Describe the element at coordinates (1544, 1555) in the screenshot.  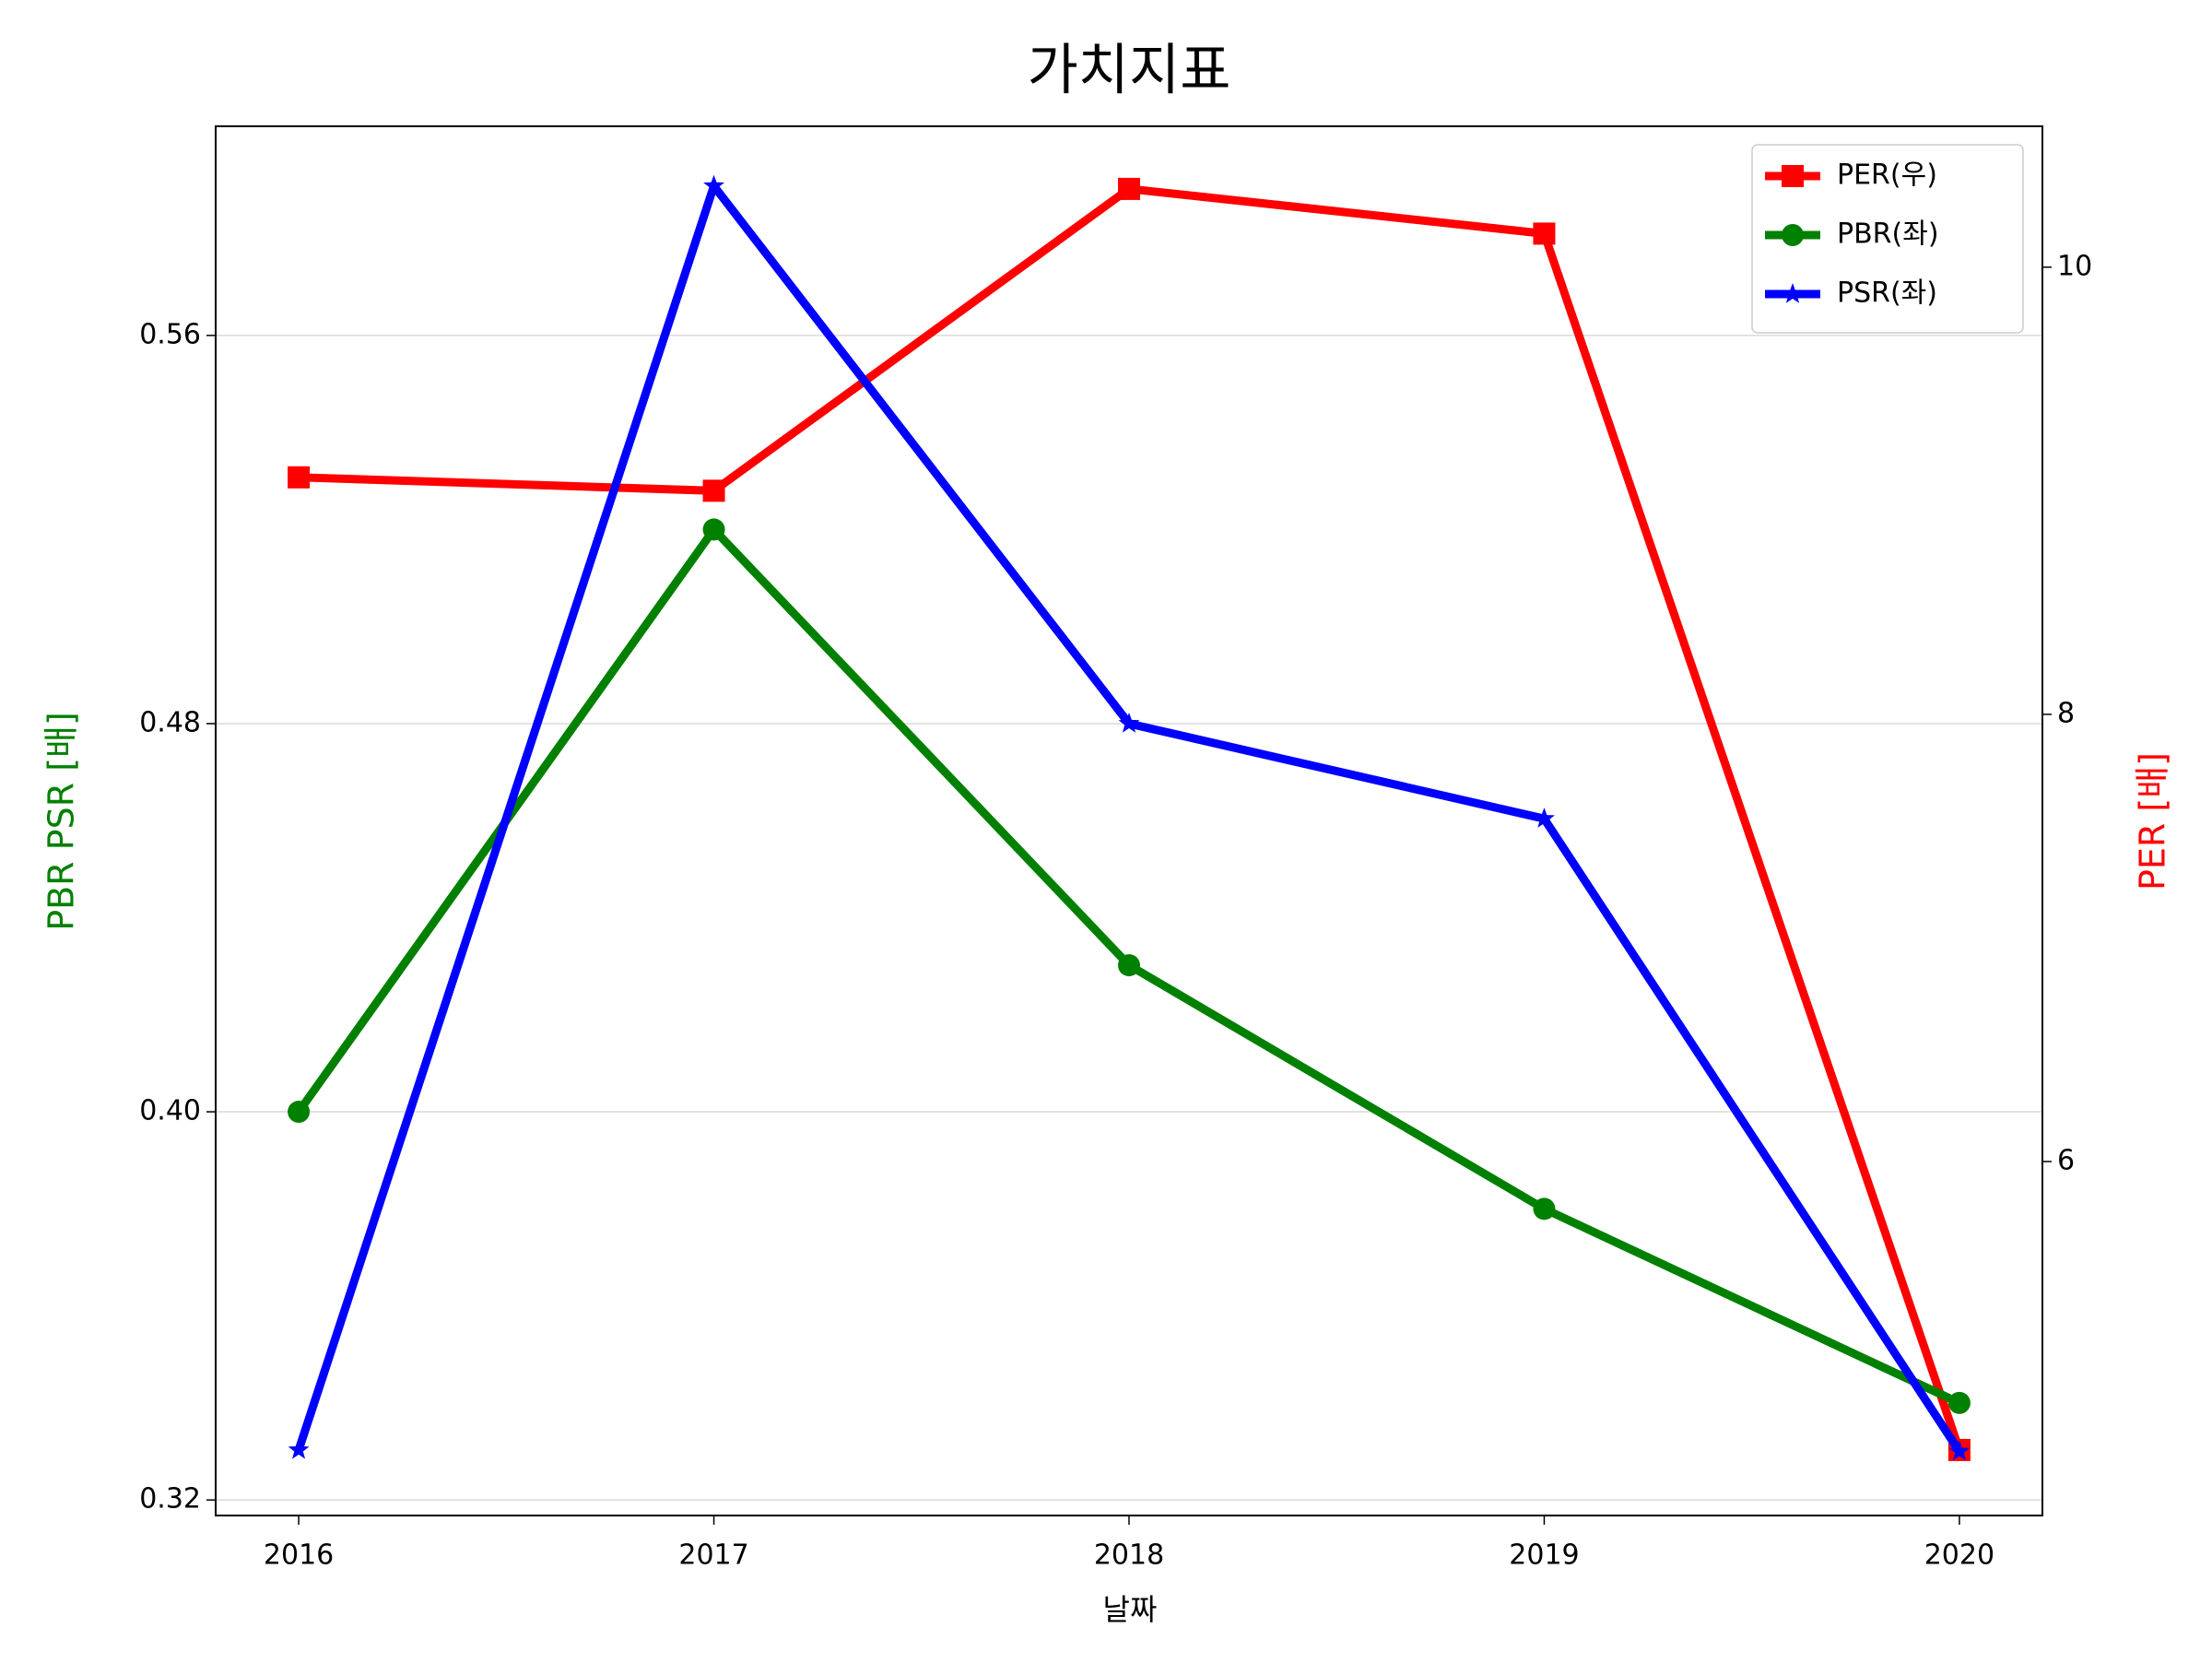
I see `x-tick-label: 2019` at that location.